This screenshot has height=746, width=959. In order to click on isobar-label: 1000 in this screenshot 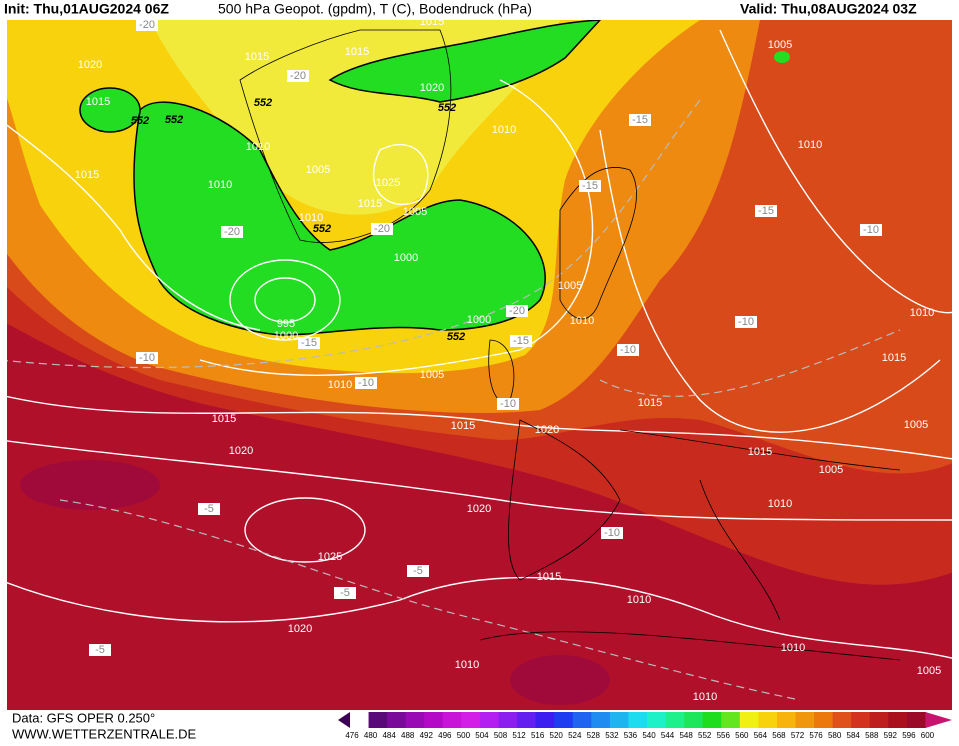, I will do `click(406, 258)`.